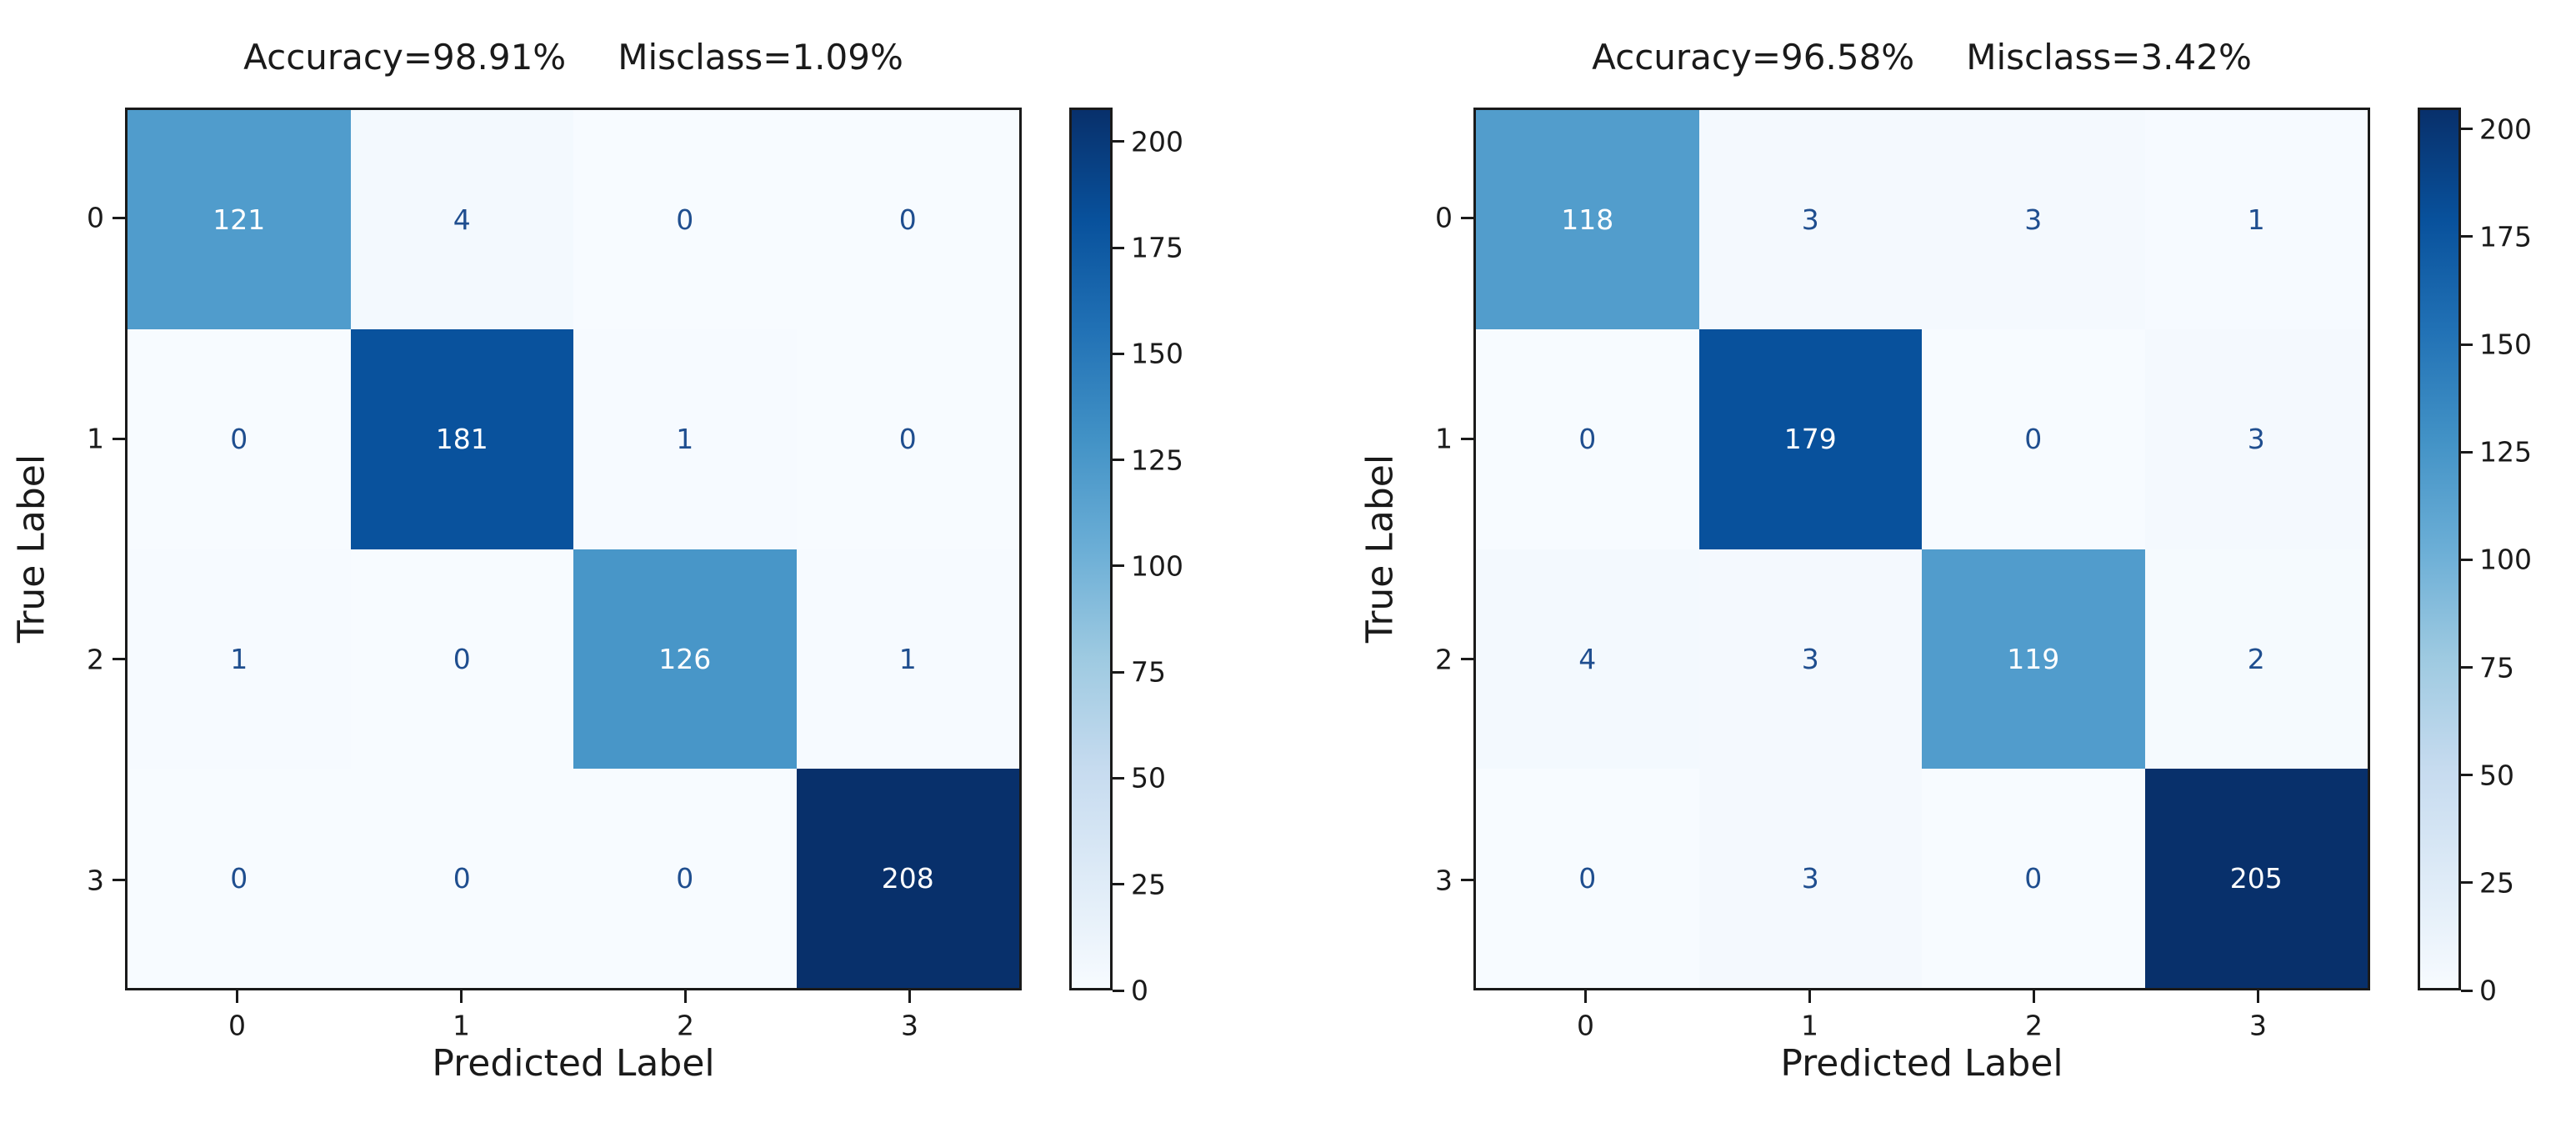 Image resolution: width=2576 pixels, height=1128 pixels. Describe the element at coordinates (2109, 58) in the screenshot. I see `misclass-text: Misclass=3.42%` at that location.